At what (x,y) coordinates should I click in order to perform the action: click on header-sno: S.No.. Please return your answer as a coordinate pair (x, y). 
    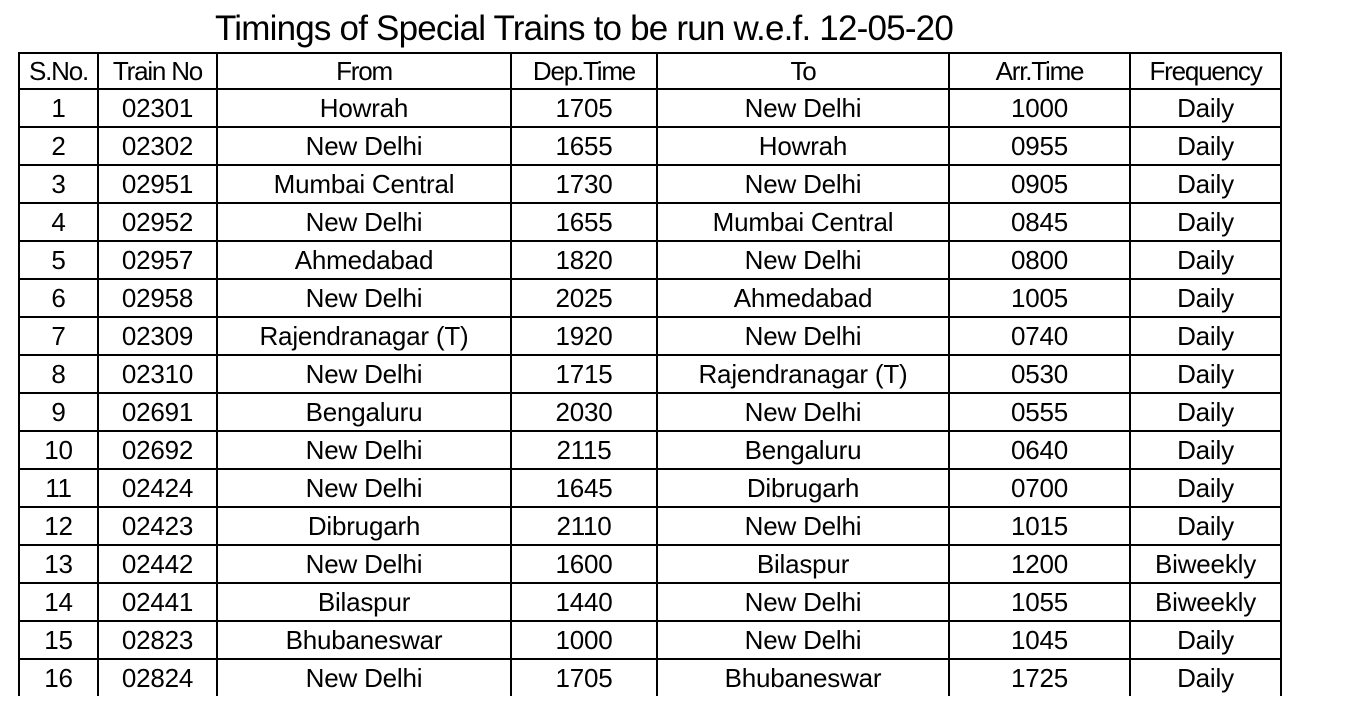
    Looking at the image, I should click on (58, 71).